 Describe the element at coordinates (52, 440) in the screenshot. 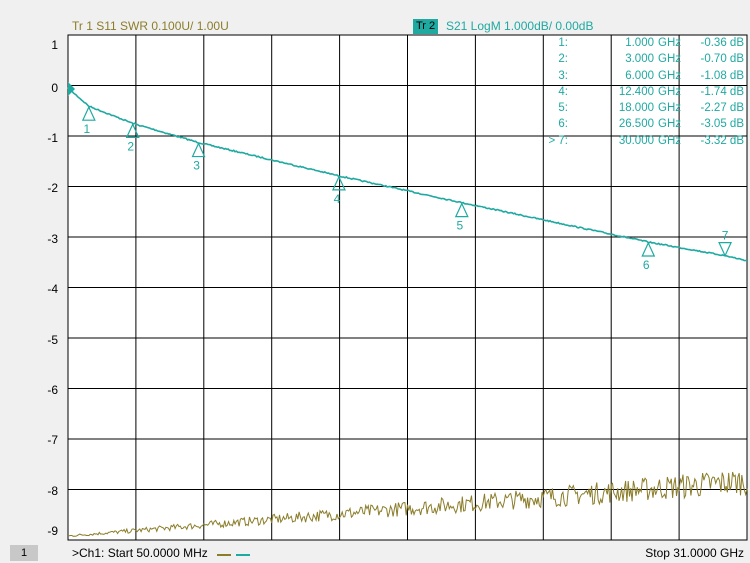

I see `y-axis-label: -7` at that location.